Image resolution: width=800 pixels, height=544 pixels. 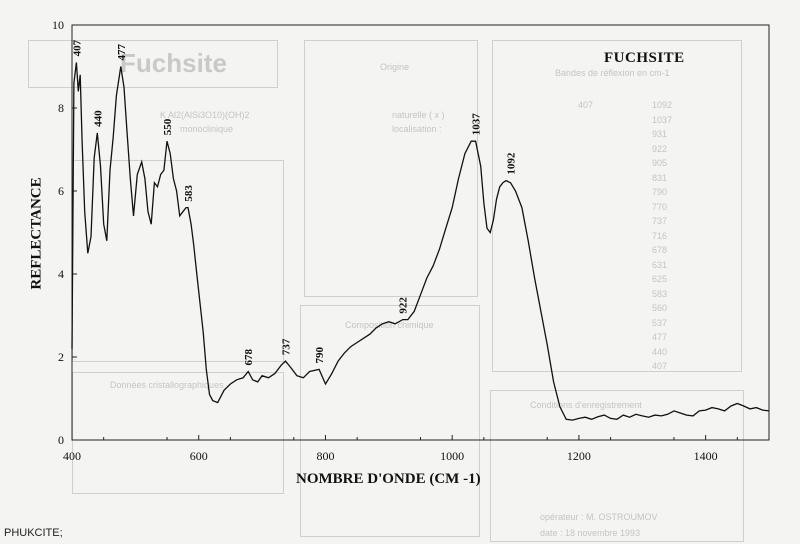 What do you see at coordinates (395, 67) in the screenshot?
I see `ghost-origin: Origine` at bounding box center [395, 67].